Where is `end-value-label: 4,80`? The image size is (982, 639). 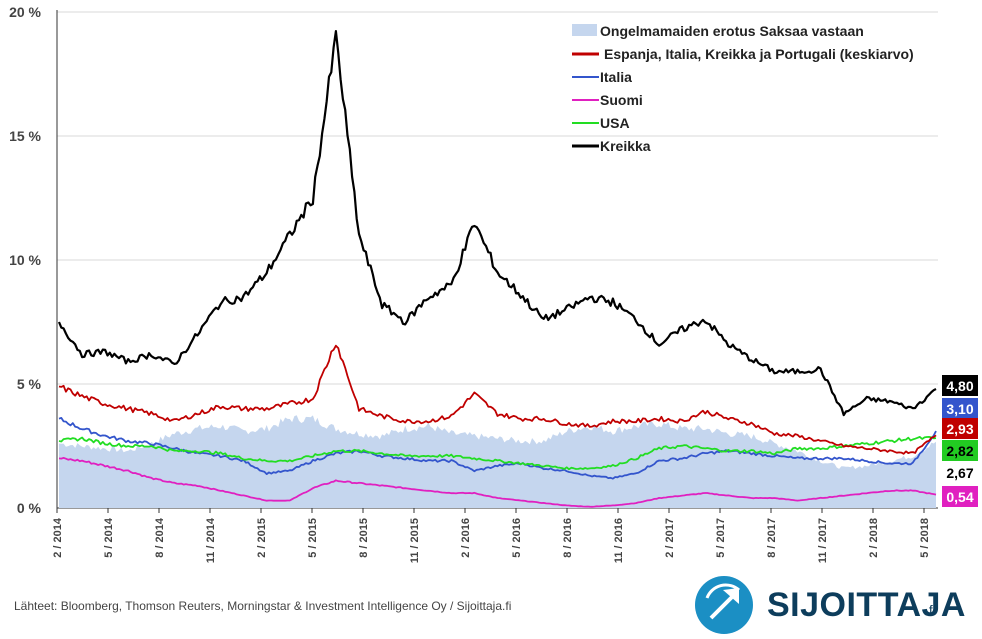 end-value-label: 4,80 is located at coordinates (959, 386).